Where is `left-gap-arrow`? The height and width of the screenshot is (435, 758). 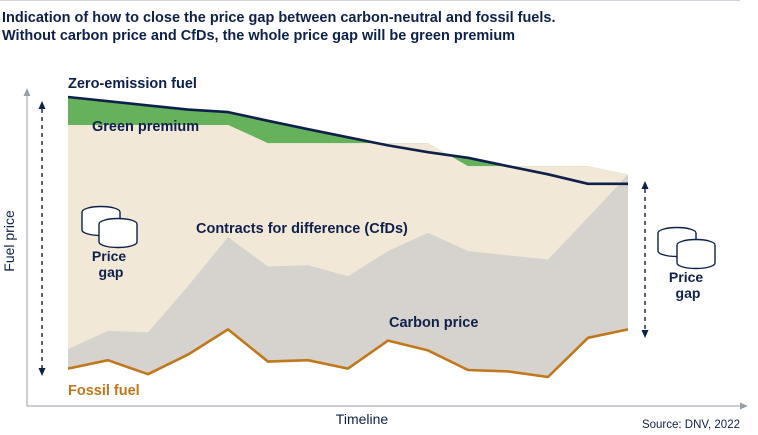 left-gap-arrow is located at coordinates (42, 238).